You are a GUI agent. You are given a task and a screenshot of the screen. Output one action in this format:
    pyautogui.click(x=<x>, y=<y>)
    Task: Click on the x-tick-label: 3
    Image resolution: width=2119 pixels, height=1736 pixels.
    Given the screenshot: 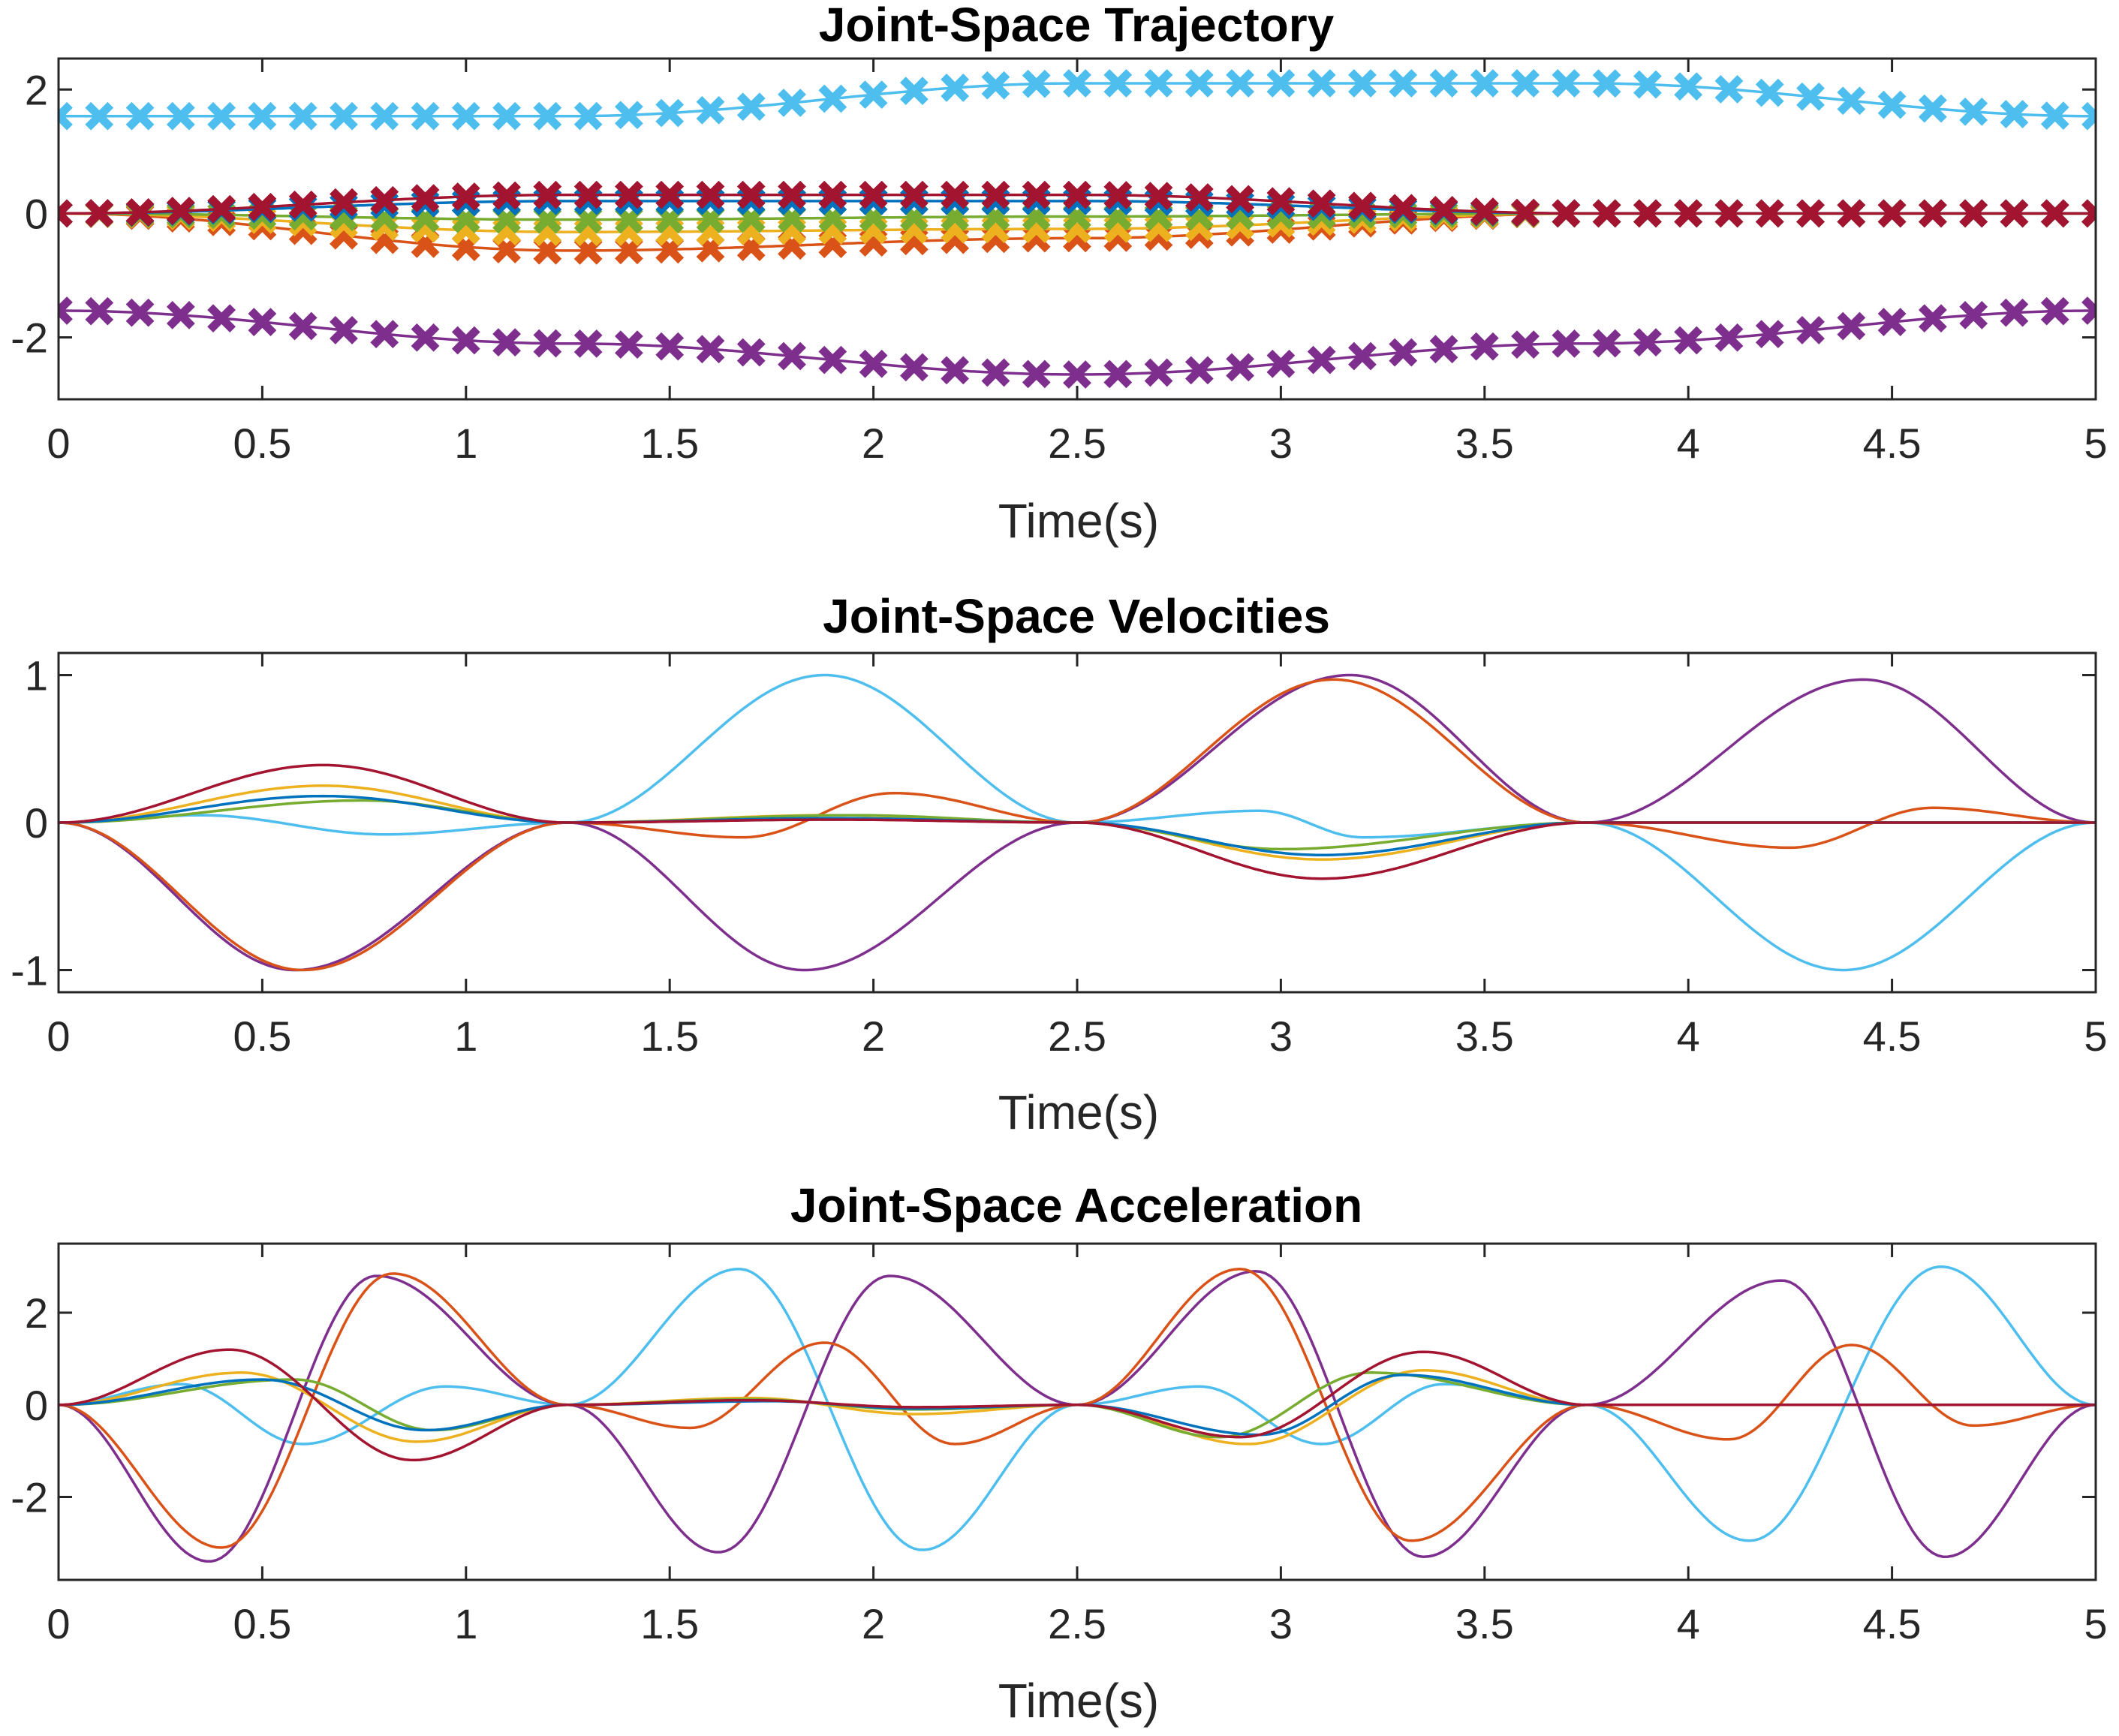 What is the action you would take?
    pyautogui.click(x=1281, y=444)
    